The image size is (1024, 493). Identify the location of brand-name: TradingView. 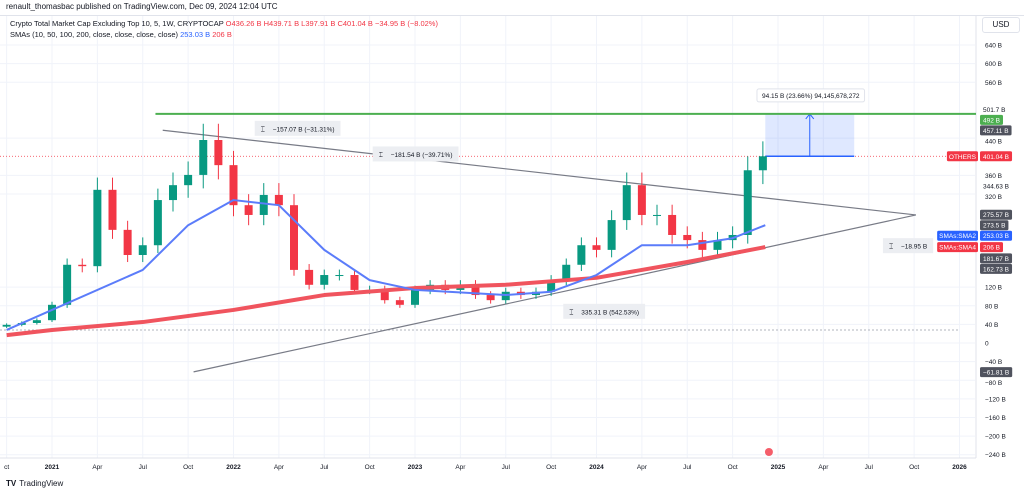
(41, 483).